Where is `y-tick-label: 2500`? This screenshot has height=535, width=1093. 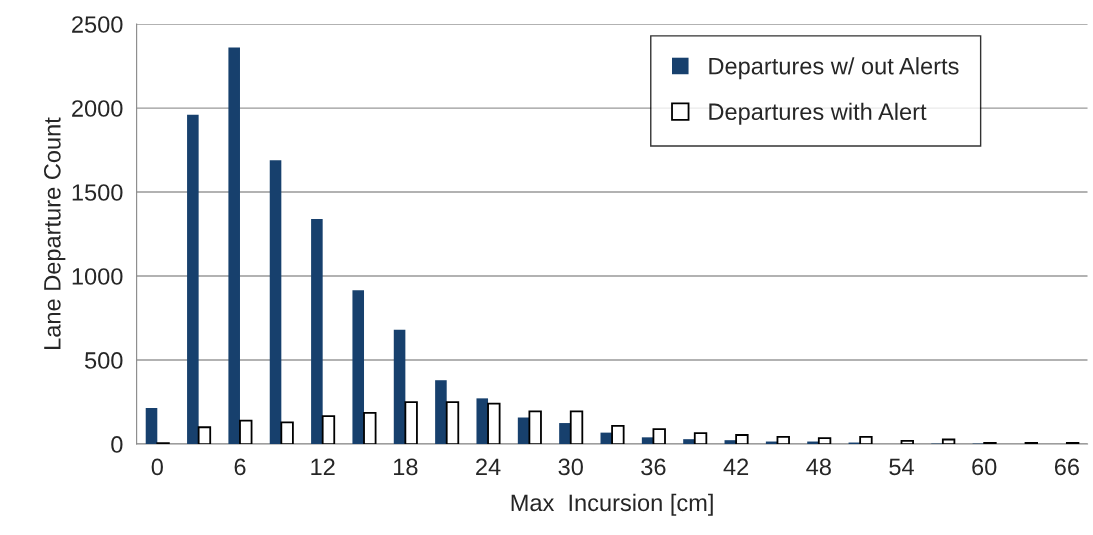 y-tick-label: 2500 is located at coordinates (97, 24).